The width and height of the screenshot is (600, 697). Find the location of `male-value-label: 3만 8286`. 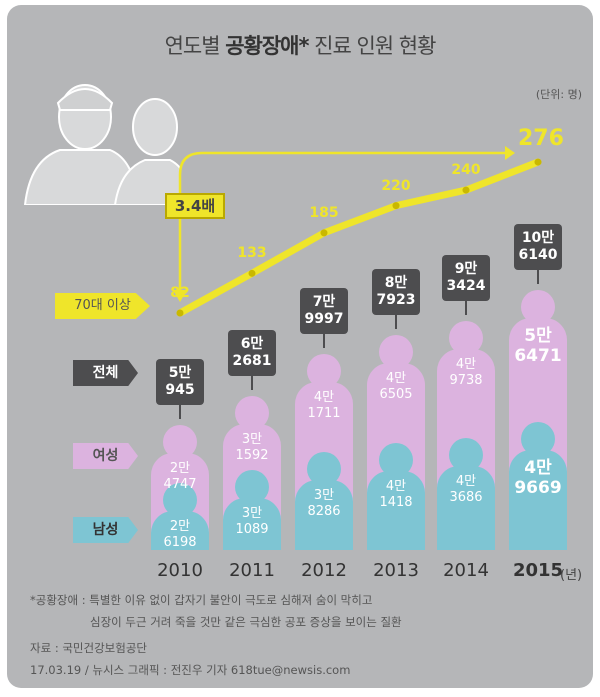

male-value-label: 3만 8286 is located at coordinates (324, 503).